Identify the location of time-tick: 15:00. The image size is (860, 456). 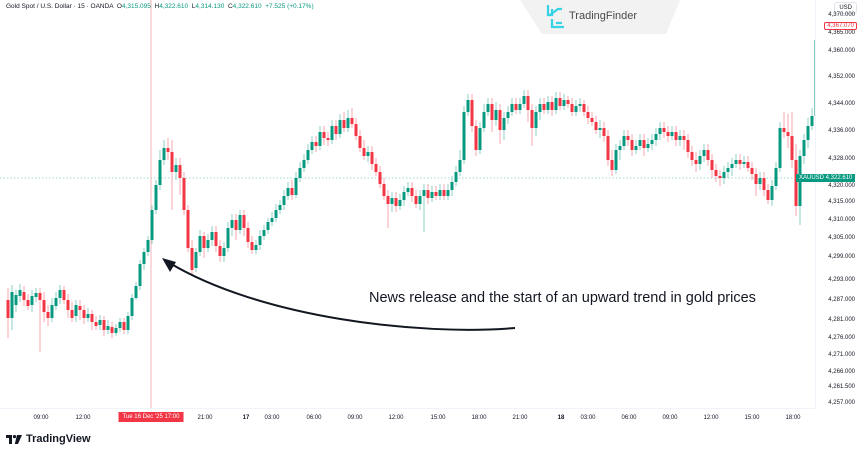
(752, 418).